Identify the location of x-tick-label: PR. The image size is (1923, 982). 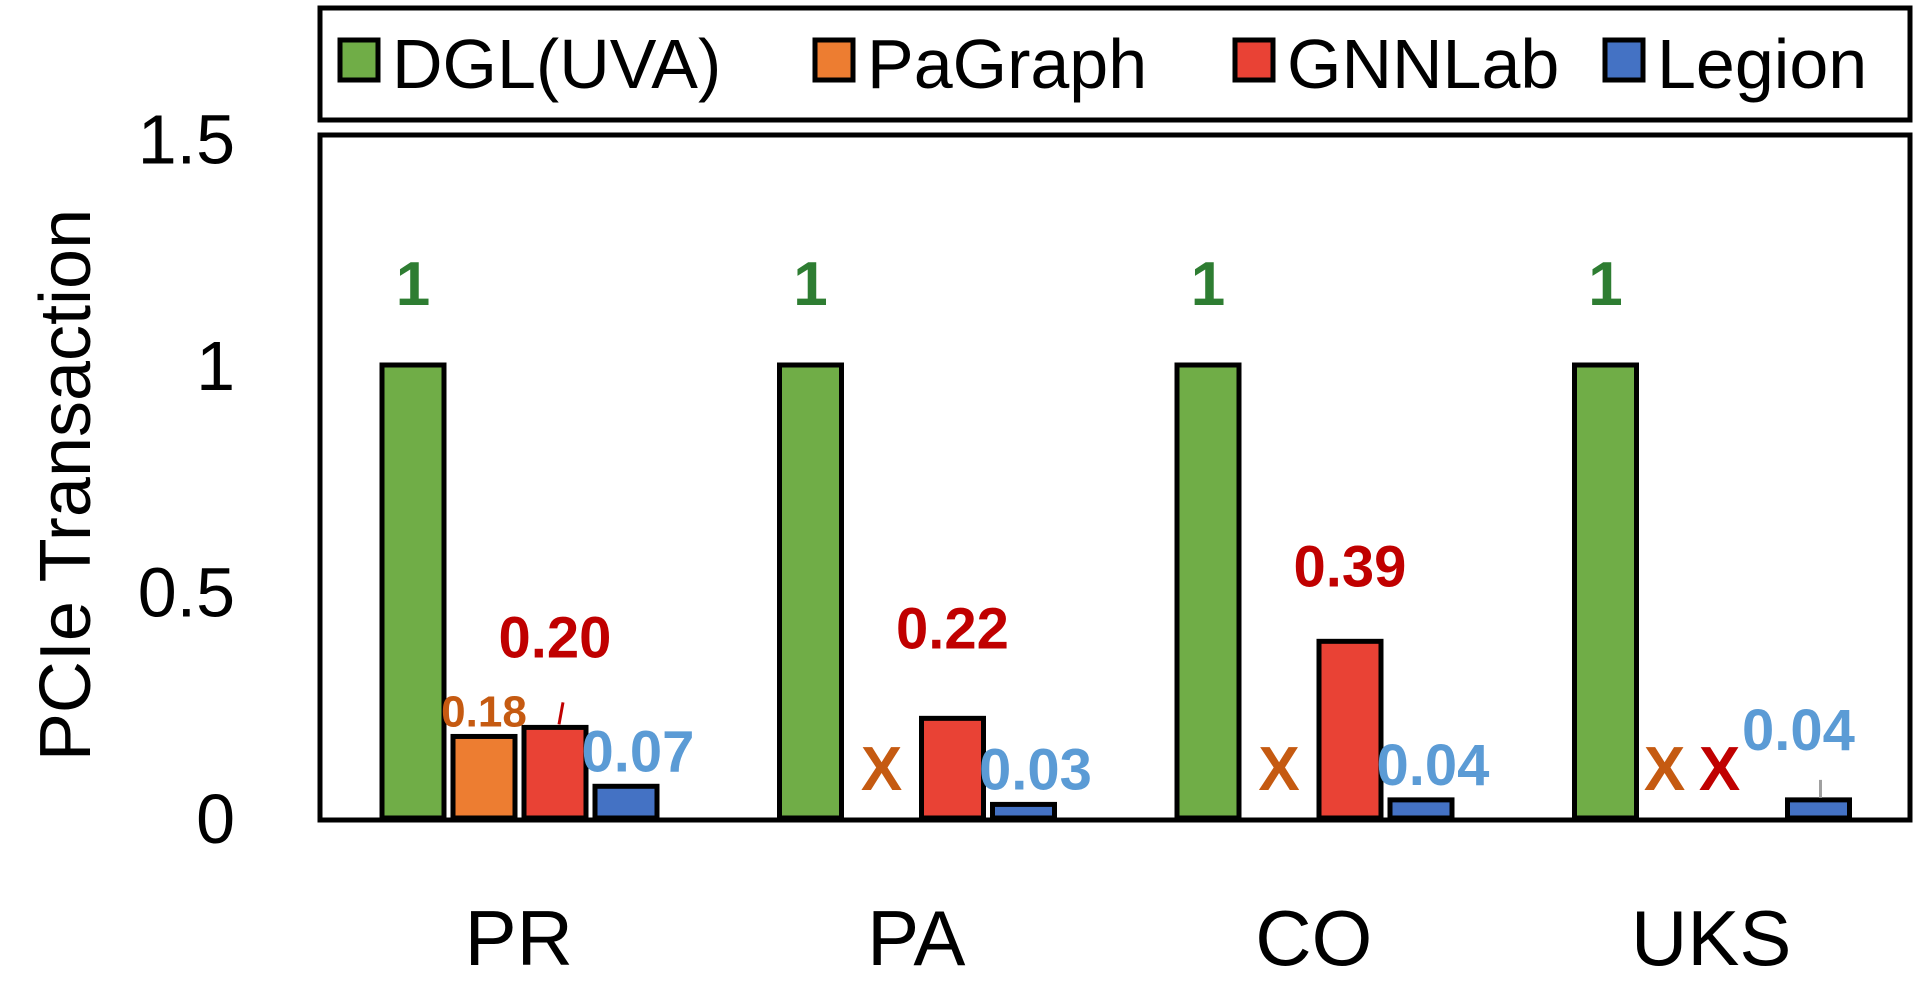
(519, 938).